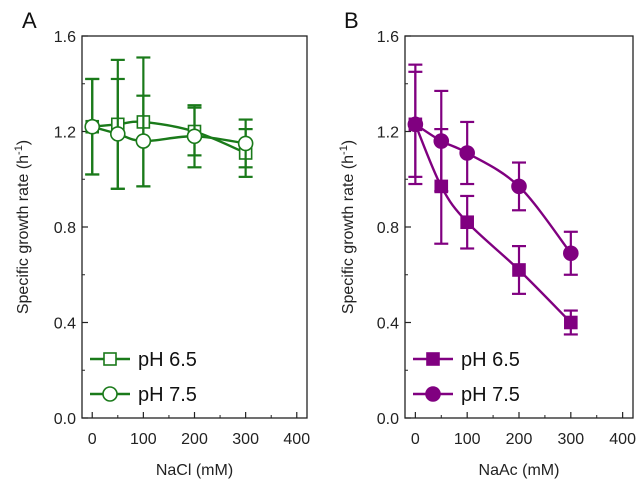 The height and width of the screenshot is (490, 640). What do you see at coordinates (519, 470) in the screenshot?
I see `x-axis-title: NaAc (mM)` at bounding box center [519, 470].